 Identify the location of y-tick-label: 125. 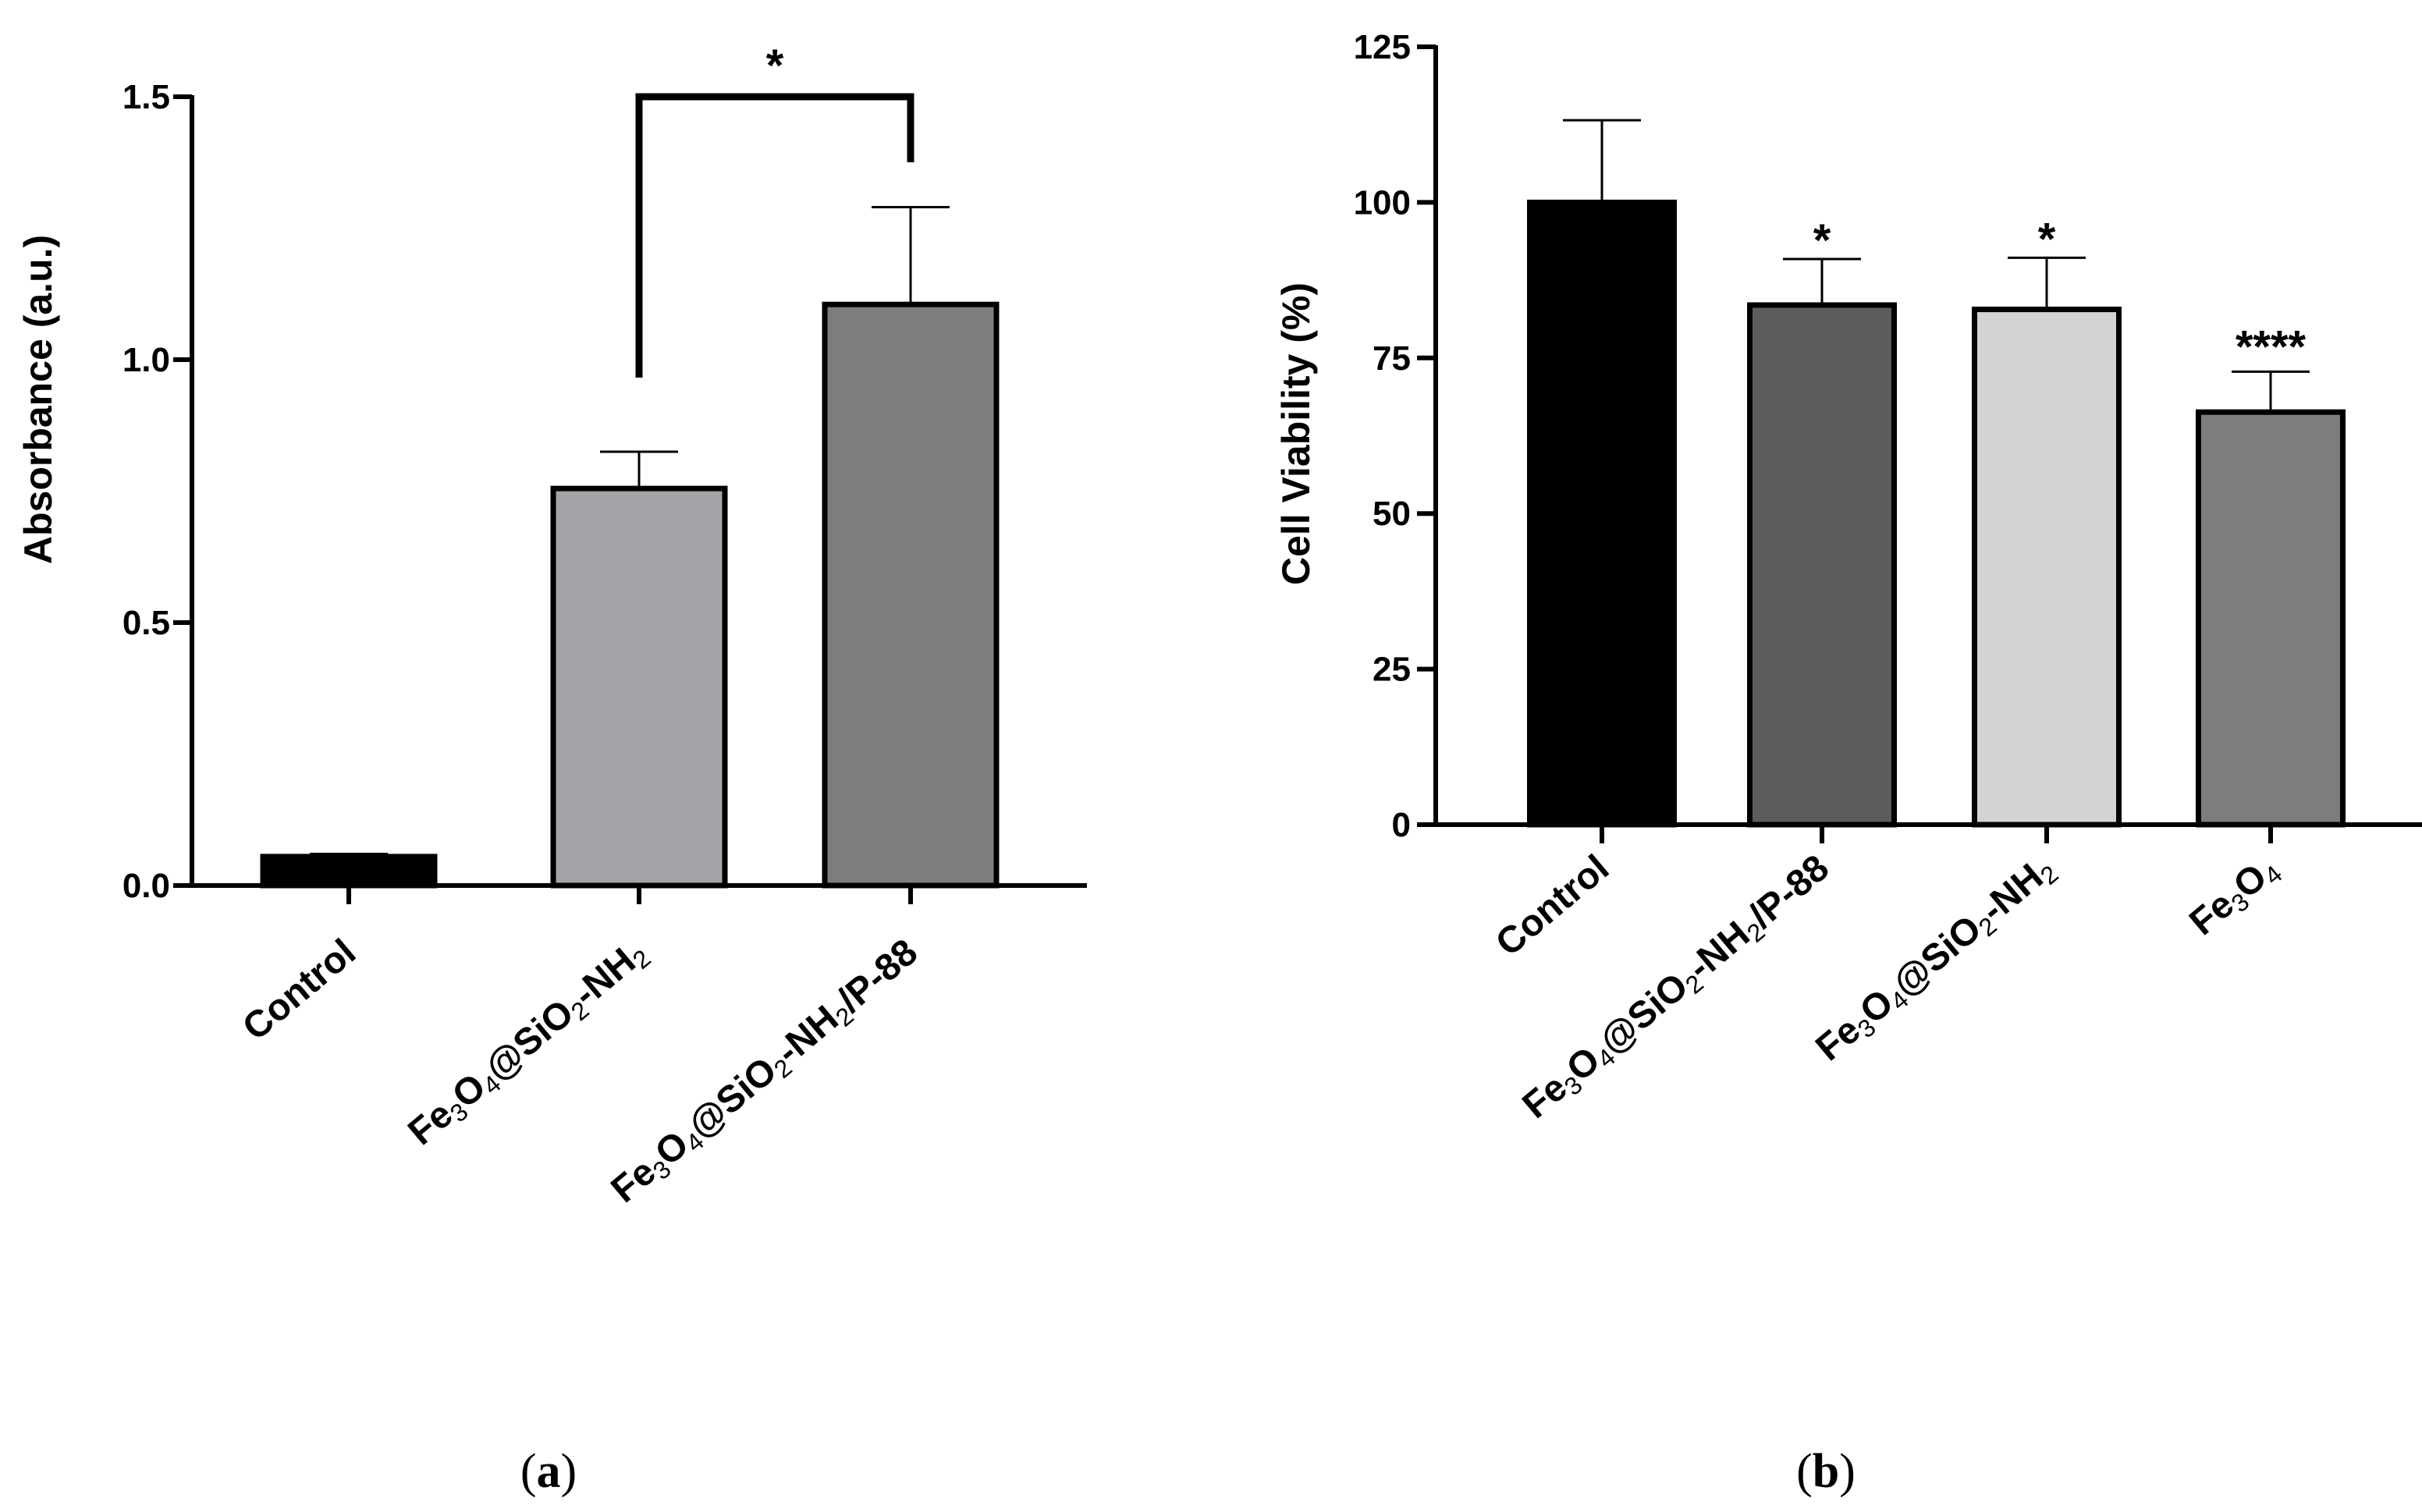
(1382, 47).